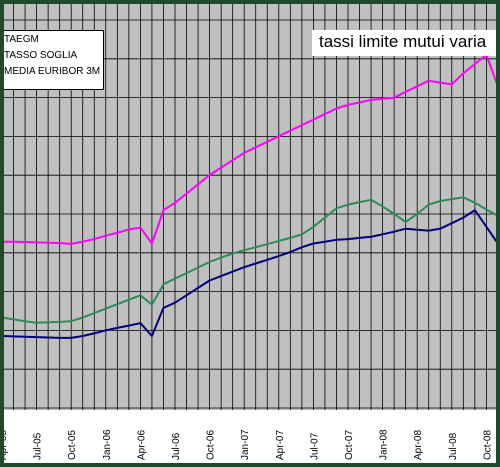  Describe the element at coordinates (72, 445) in the screenshot. I see `x-tick-label: Oct-05` at that location.